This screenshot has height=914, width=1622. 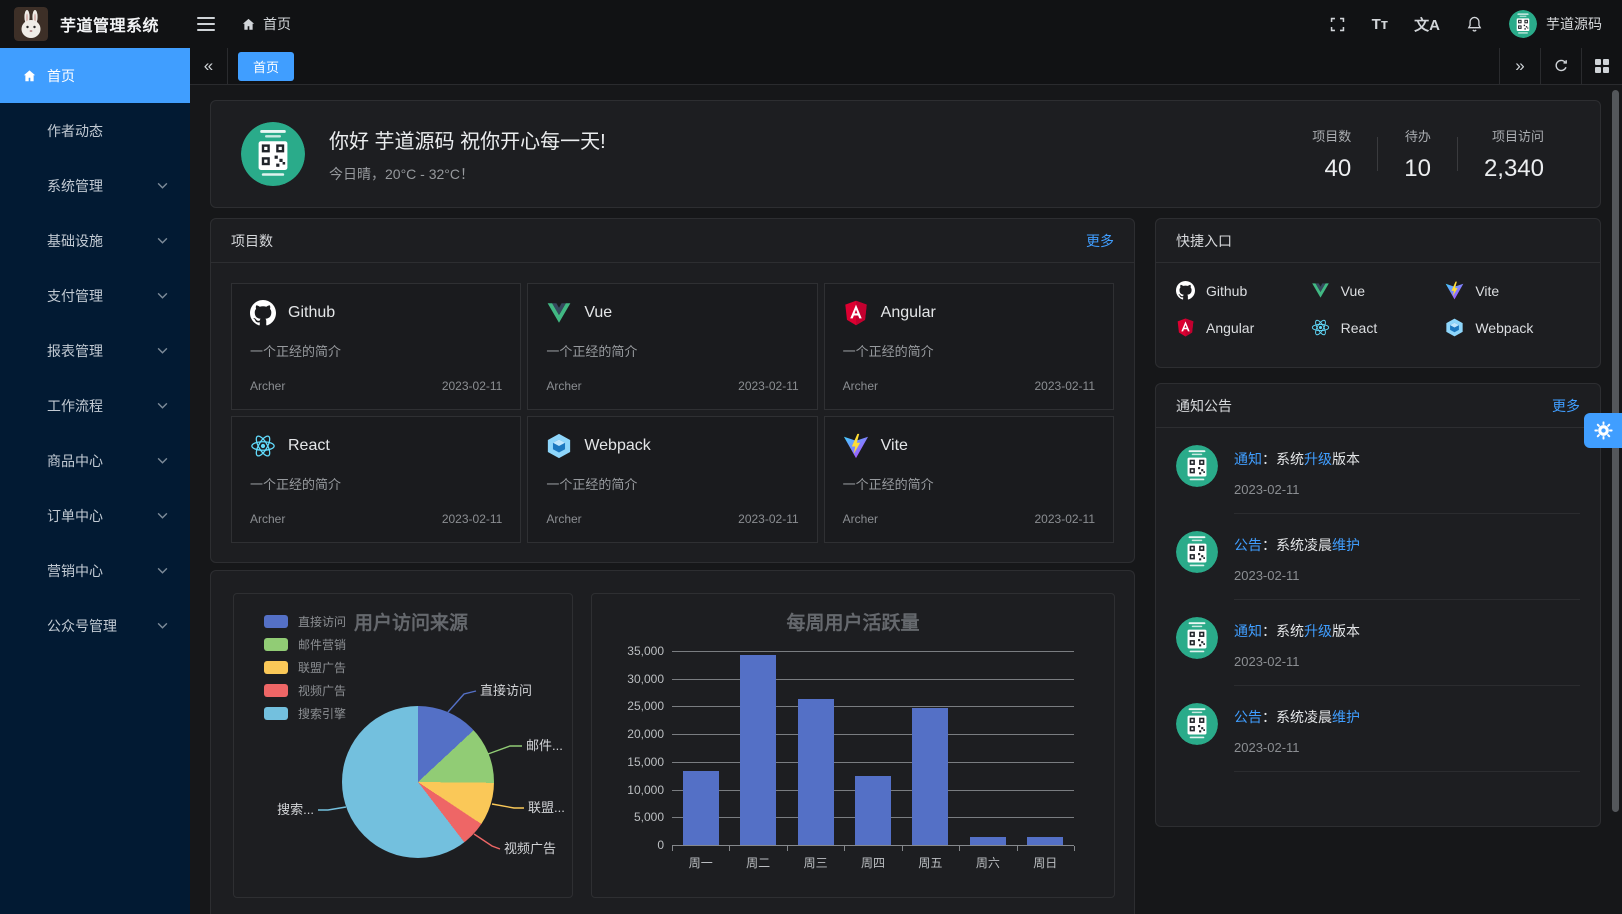 What do you see at coordinates (95, 295) in the screenshot?
I see `sidebar-item-4: 支付管理` at bounding box center [95, 295].